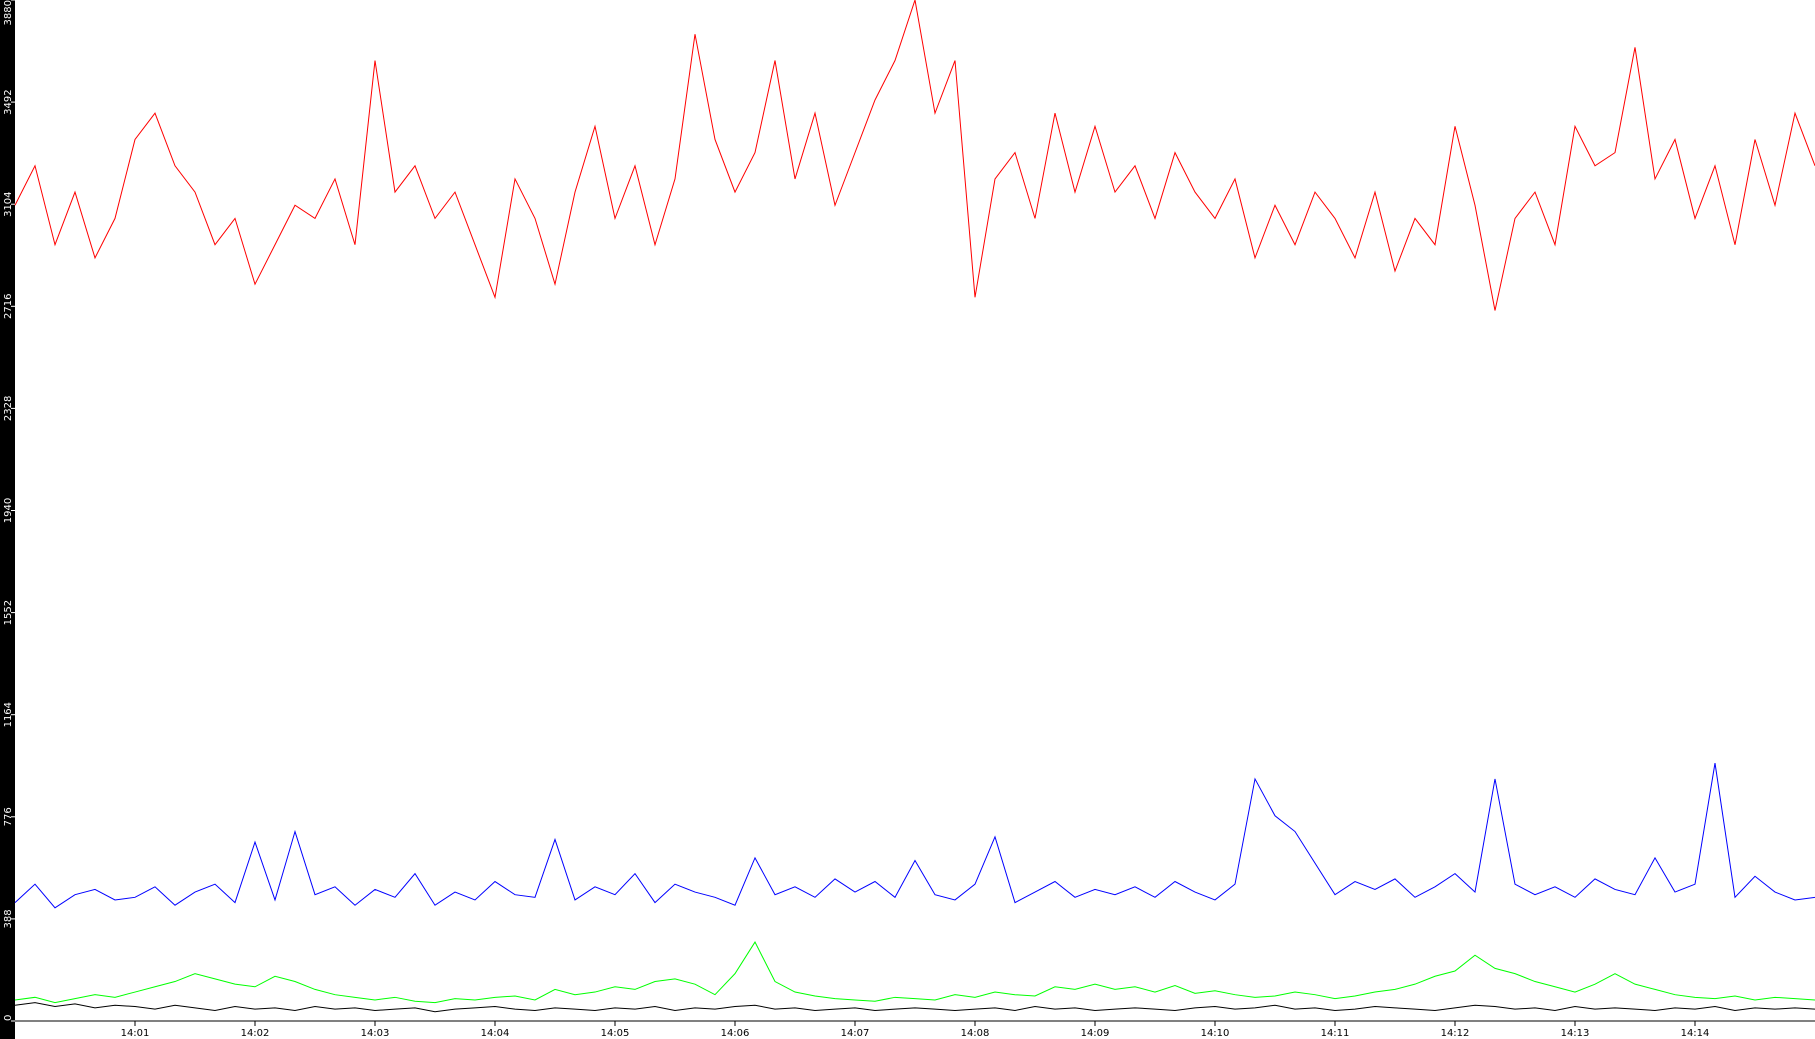 Image resolution: width=1815 pixels, height=1039 pixels. What do you see at coordinates (8, 816) in the screenshot?
I see `y-tick-label: 776` at bounding box center [8, 816].